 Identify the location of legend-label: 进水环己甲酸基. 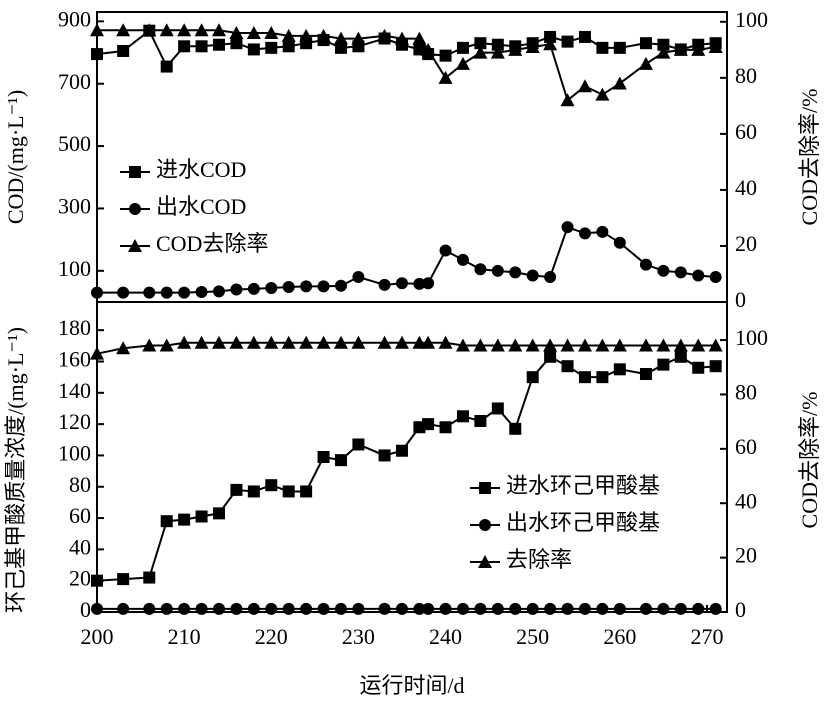
(583, 485).